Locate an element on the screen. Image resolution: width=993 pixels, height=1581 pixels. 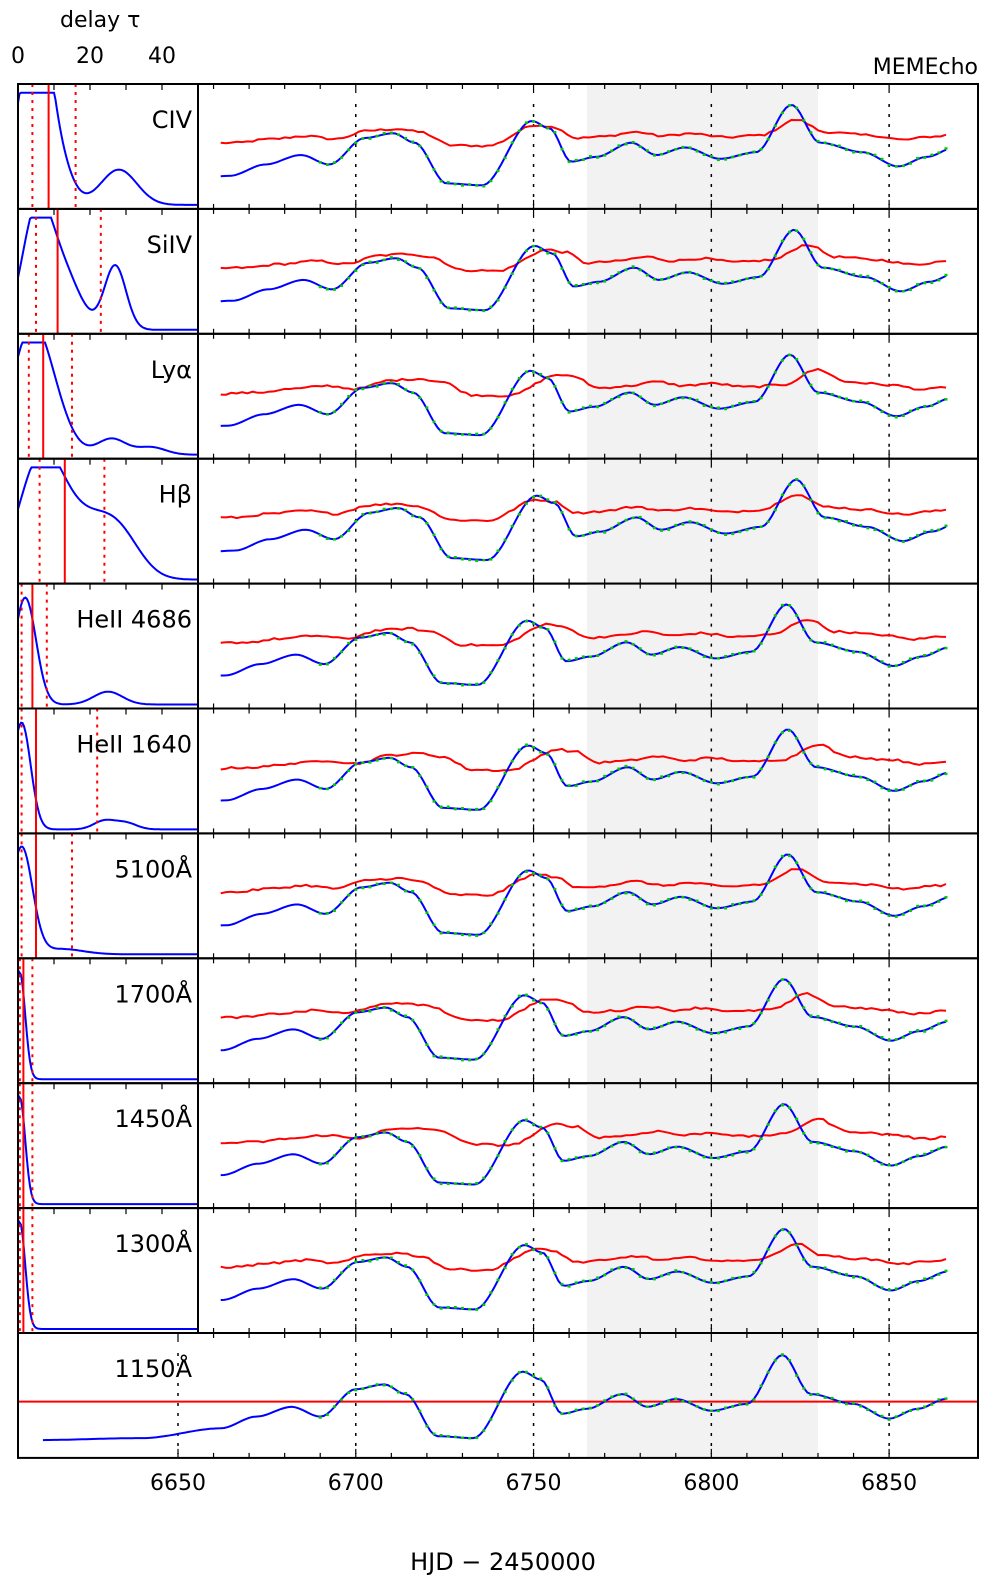
time-tick-label: 6850 is located at coordinates (889, 1483).